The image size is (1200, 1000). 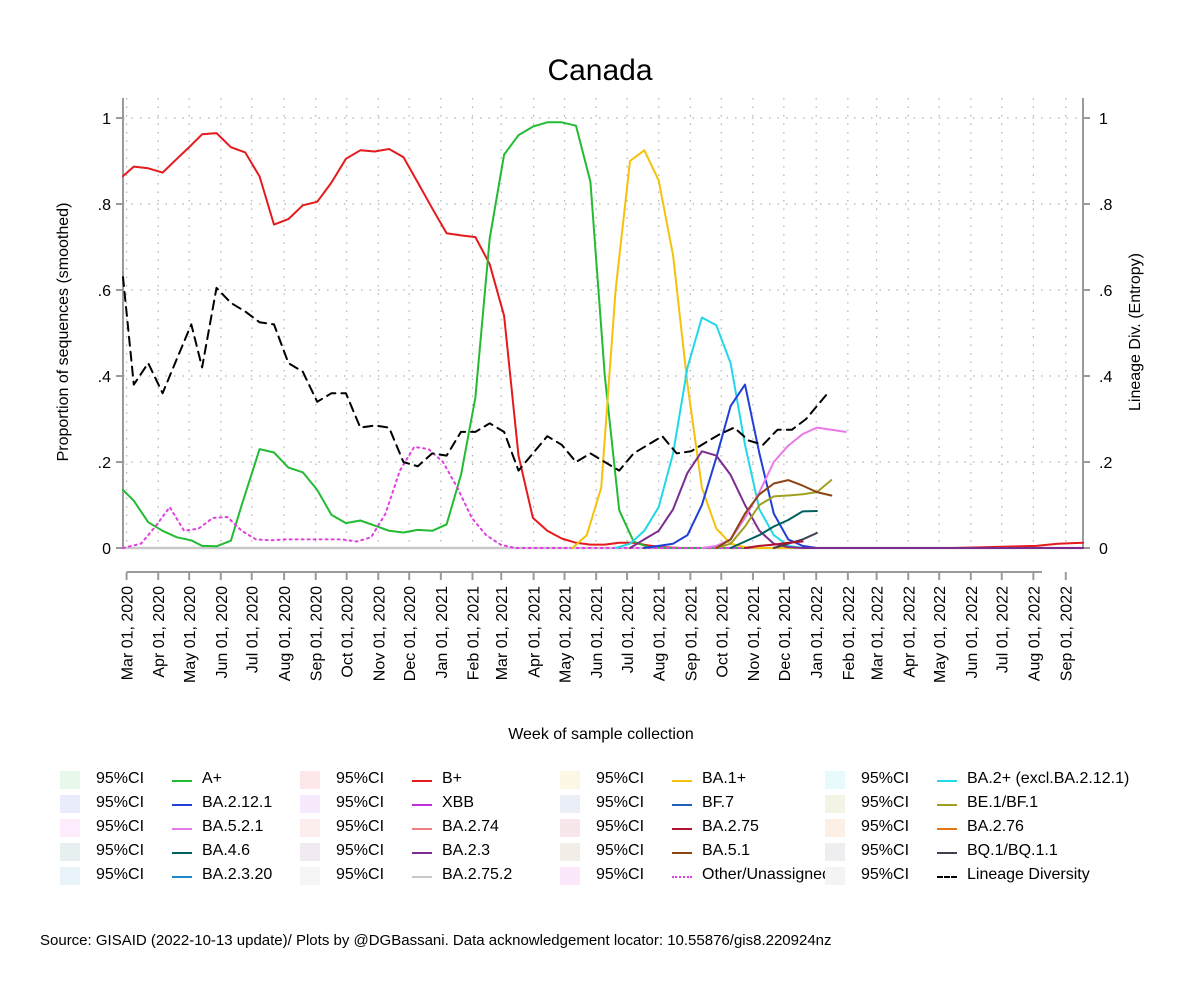 I want to click on y-tick-label: 1, so click(x=106, y=119).